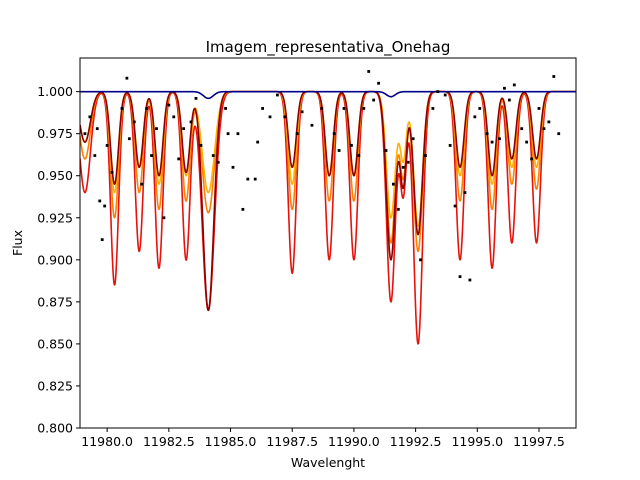  I want to click on y-tick-label: 0.975, so click(55, 133).